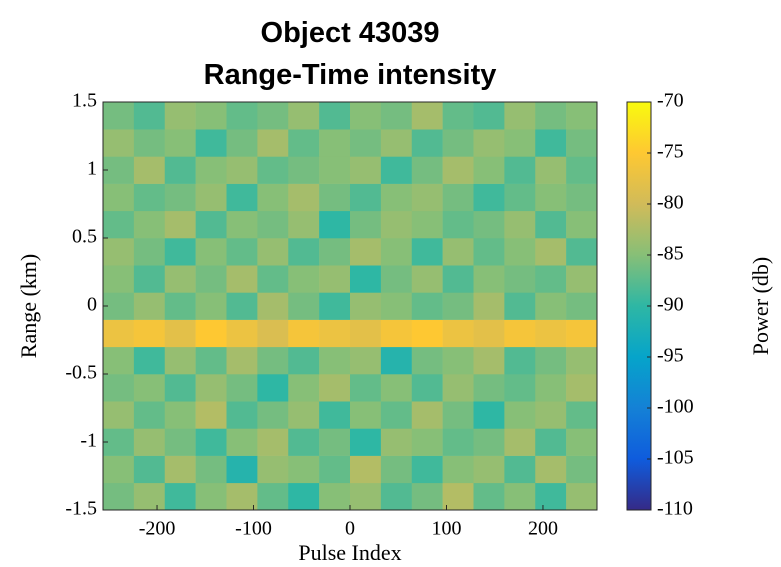 The height and width of the screenshot is (567, 781). Describe the element at coordinates (350, 75) in the screenshot. I see `chart-title: Range-Time intensity` at that location.